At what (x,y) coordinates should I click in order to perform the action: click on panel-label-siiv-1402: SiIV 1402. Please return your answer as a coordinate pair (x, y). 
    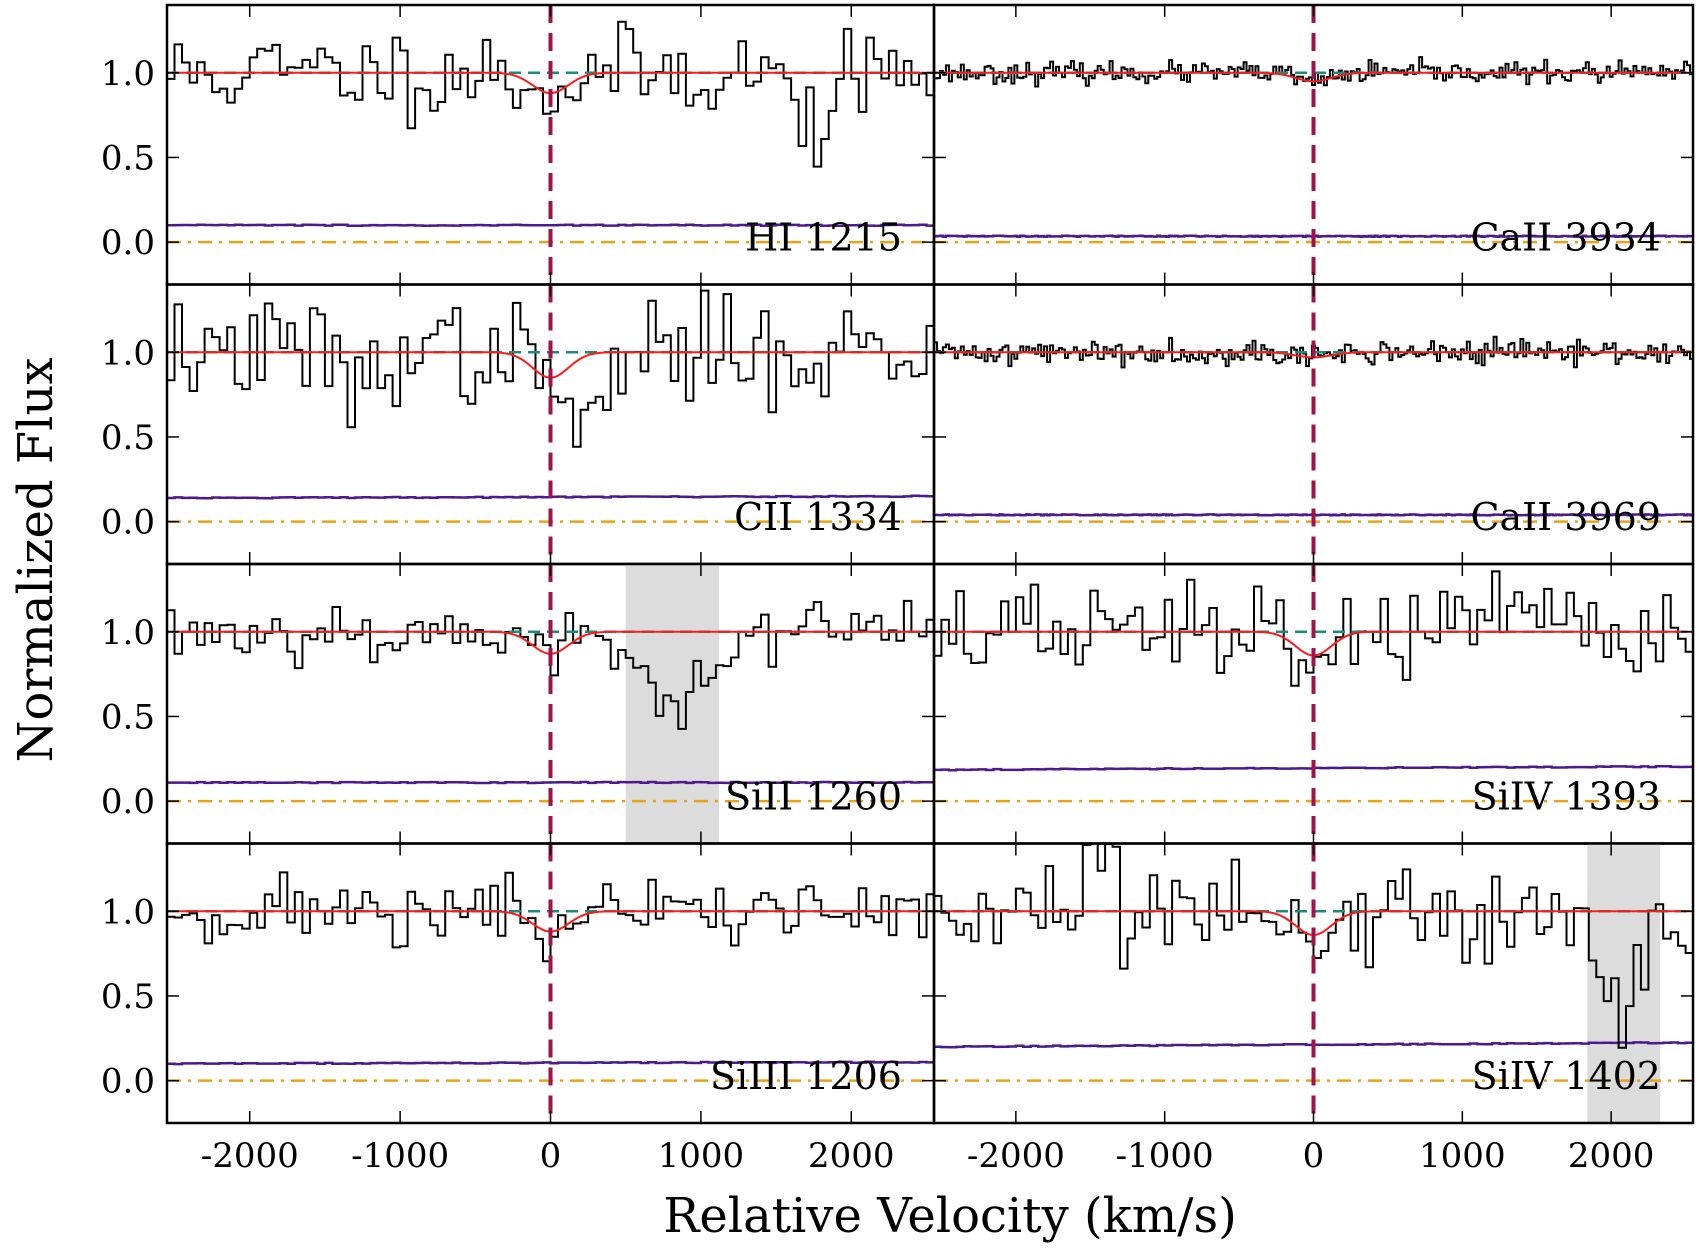
    Looking at the image, I should click on (1566, 1076).